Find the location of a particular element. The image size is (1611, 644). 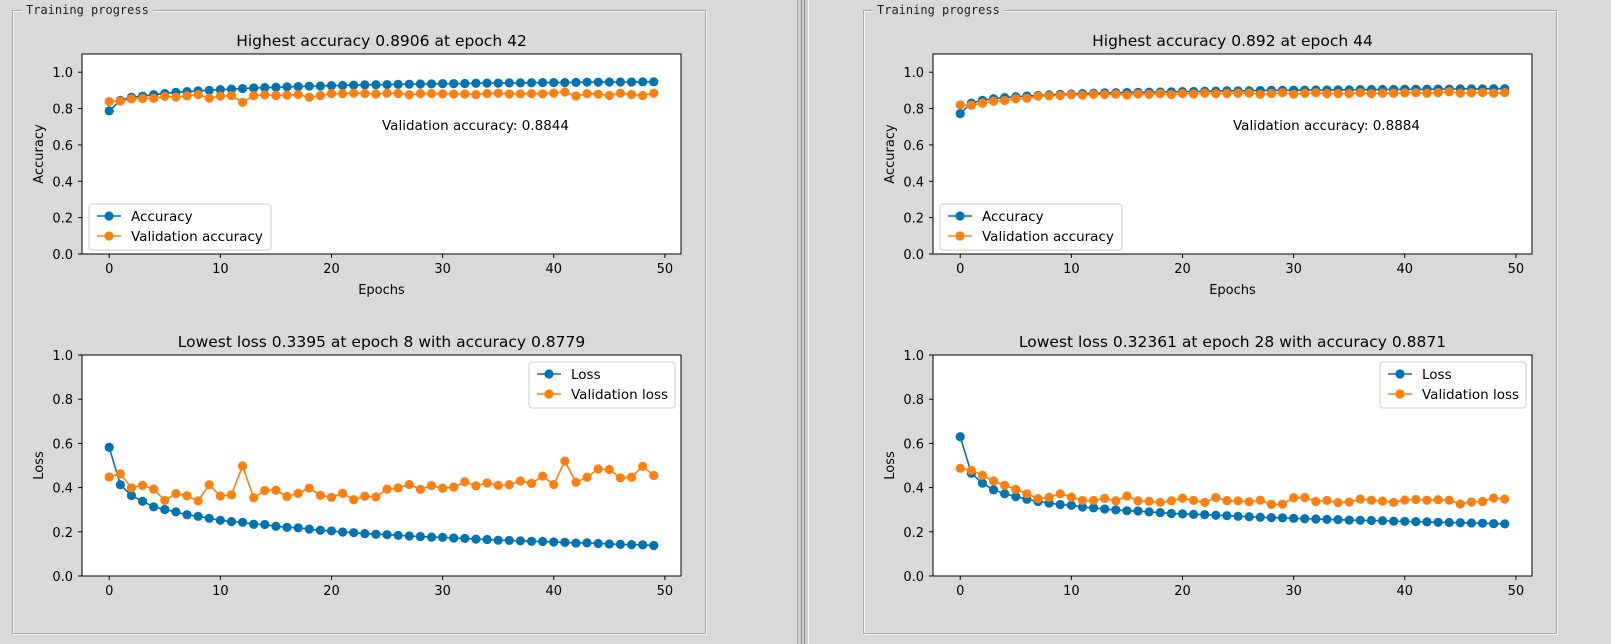

panel-splitter is located at coordinates (803, 322).